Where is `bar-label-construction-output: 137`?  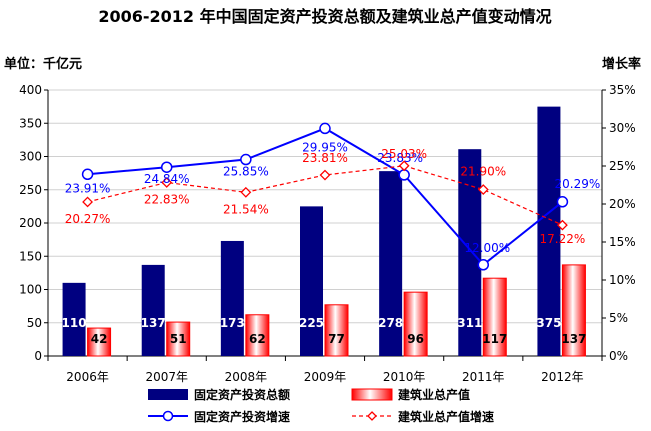 bar-label-construction-output: 137 is located at coordinates (573, 339).